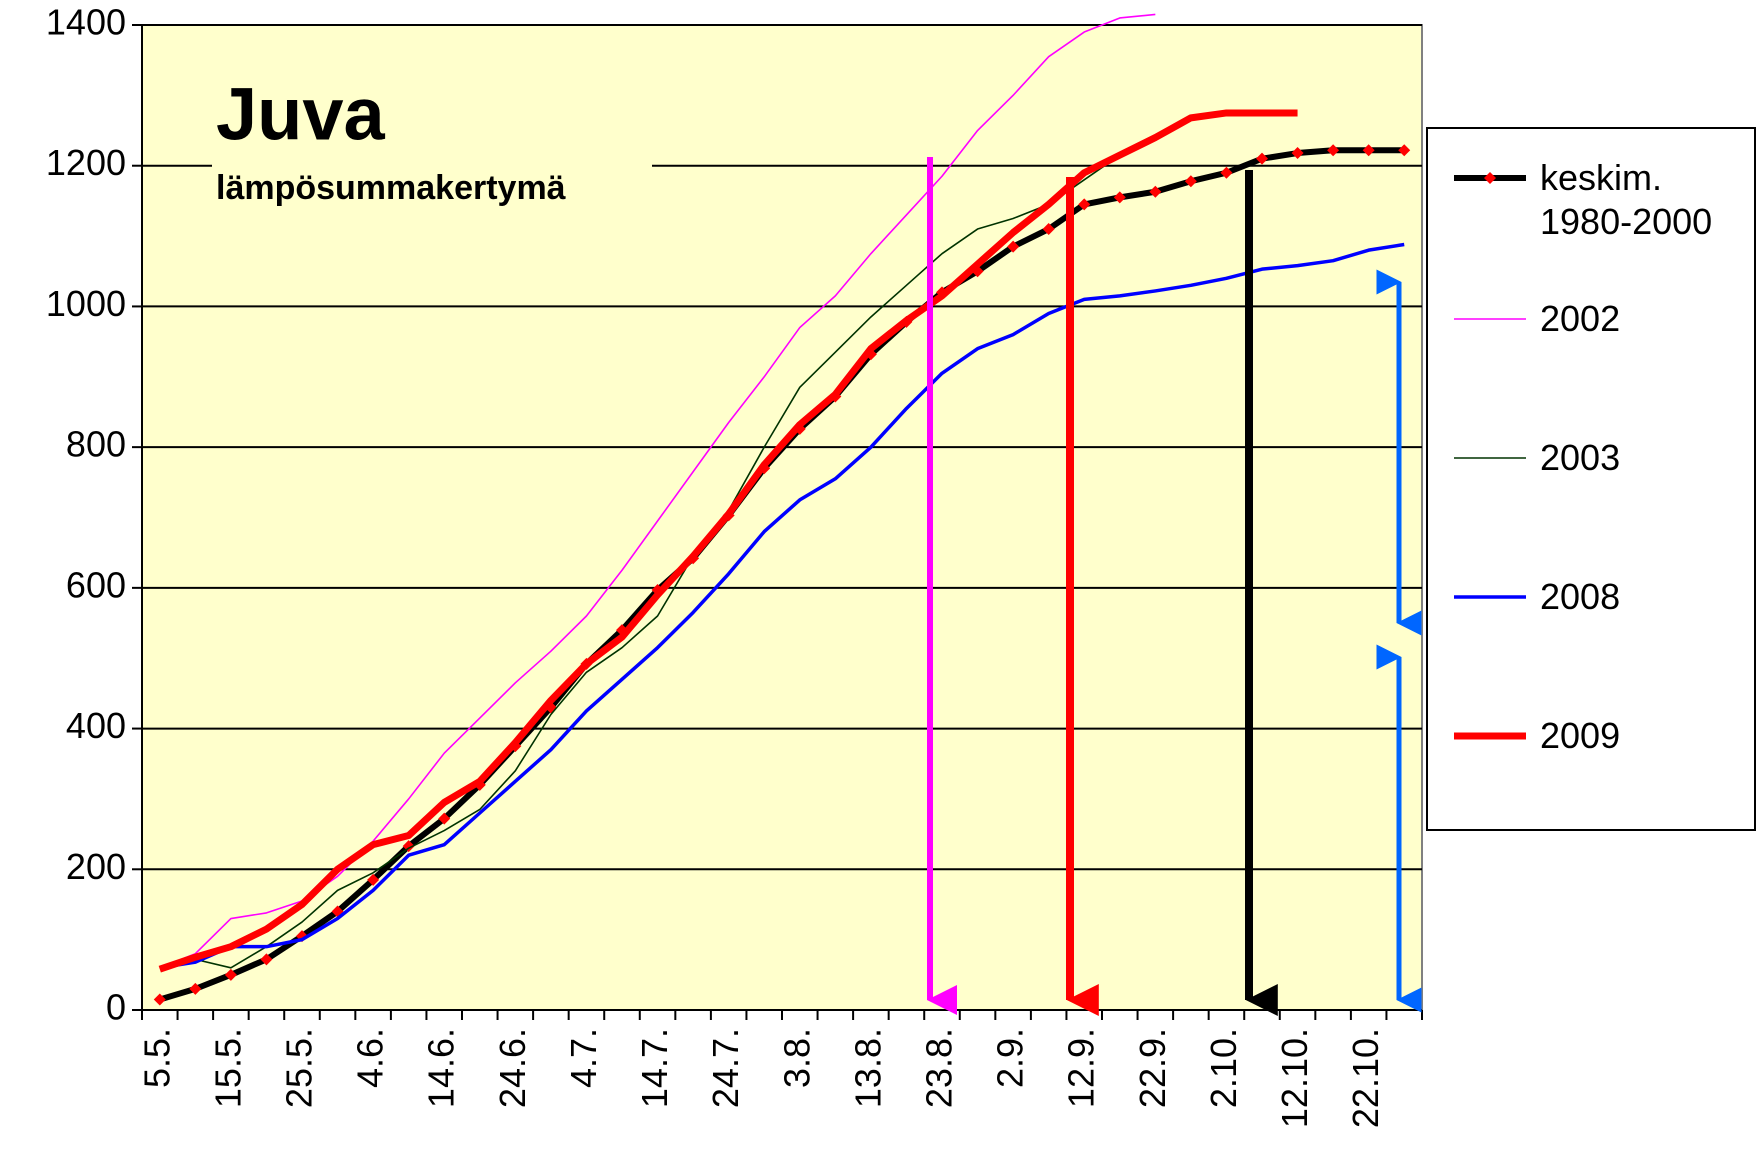 The height and width of the screenshot is (1158, 1756). I want to click on legend-label: 2002, so click(1580, 318).